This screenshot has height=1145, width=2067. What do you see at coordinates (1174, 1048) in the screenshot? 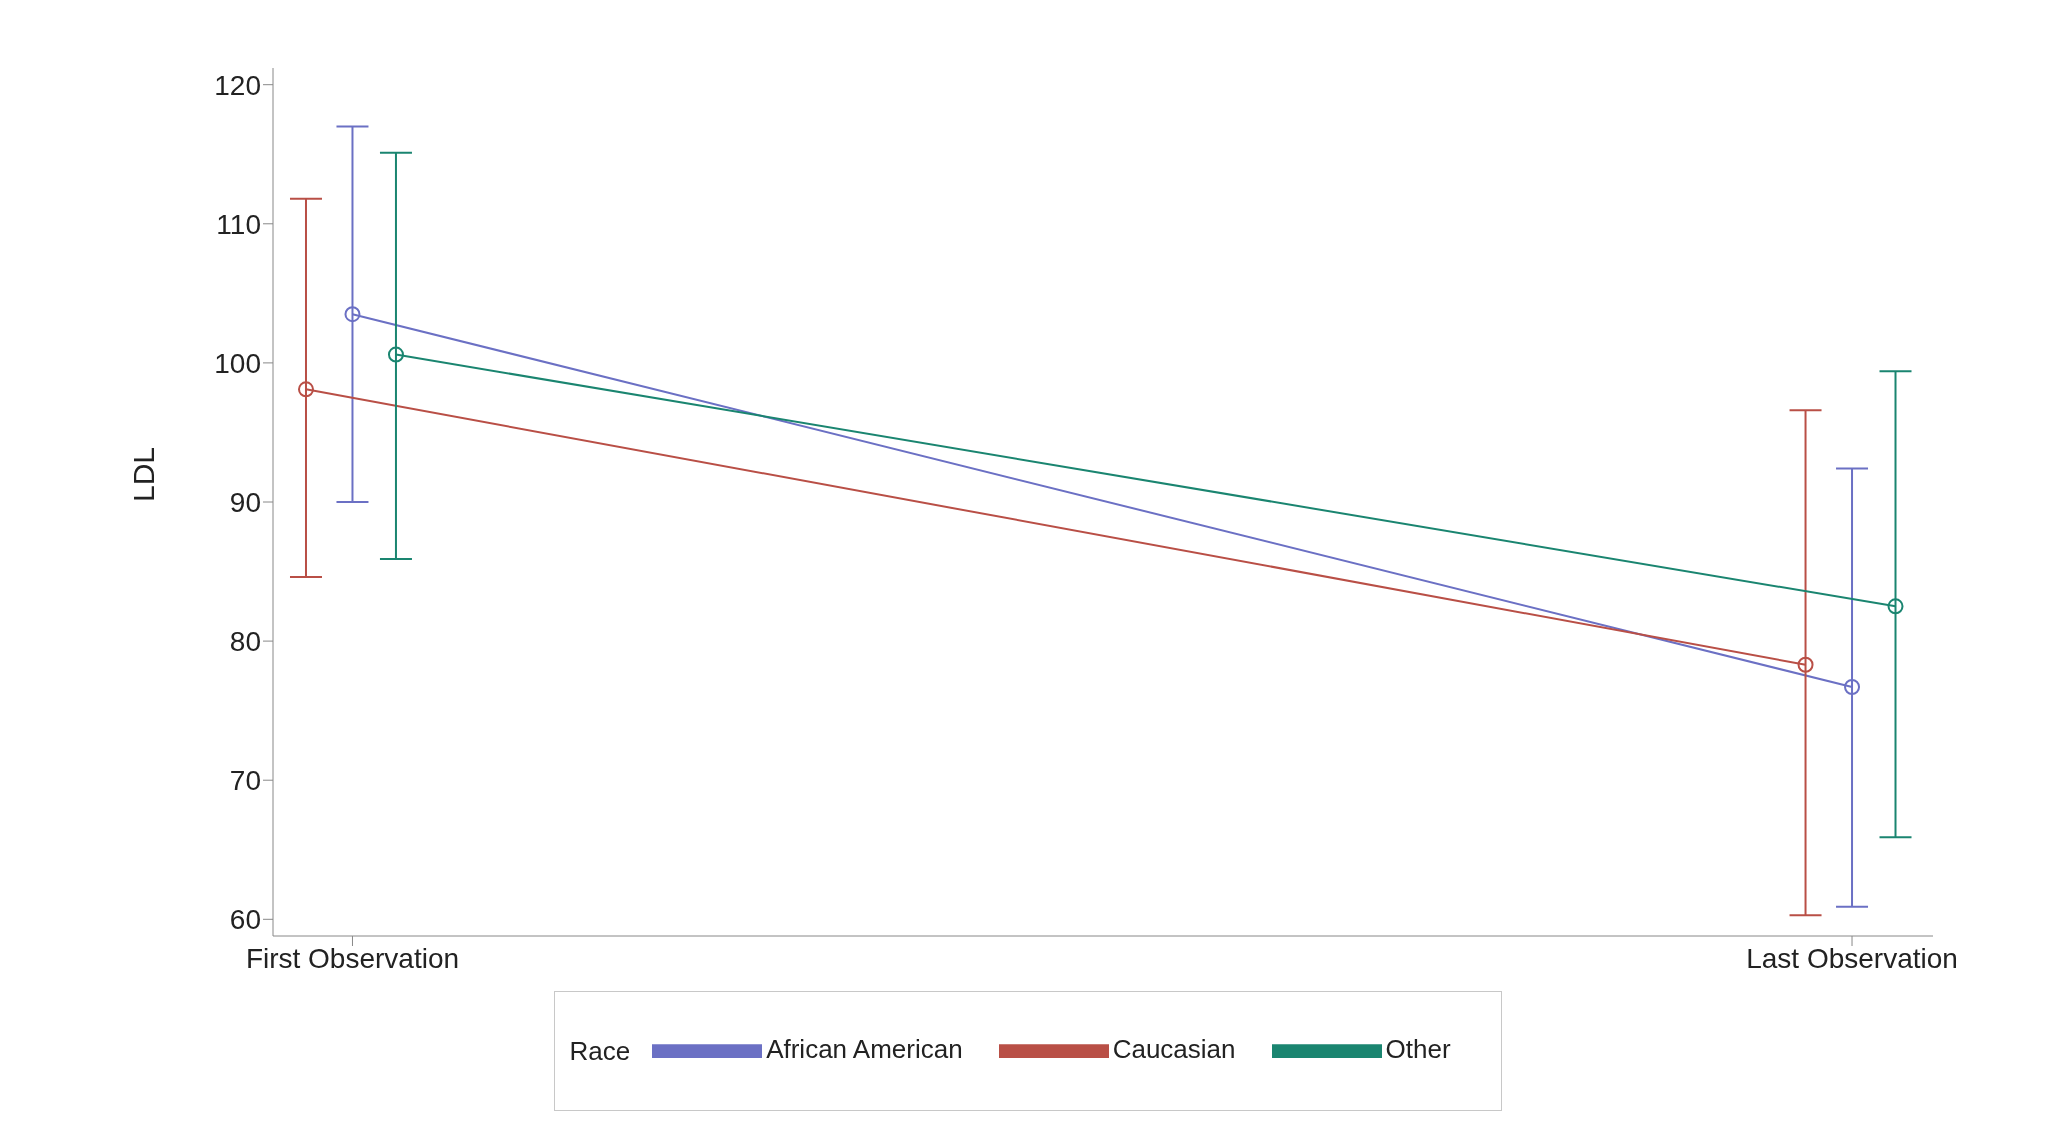
I see `legend-label: Caucasian` at bounding box center [1174, 1048].